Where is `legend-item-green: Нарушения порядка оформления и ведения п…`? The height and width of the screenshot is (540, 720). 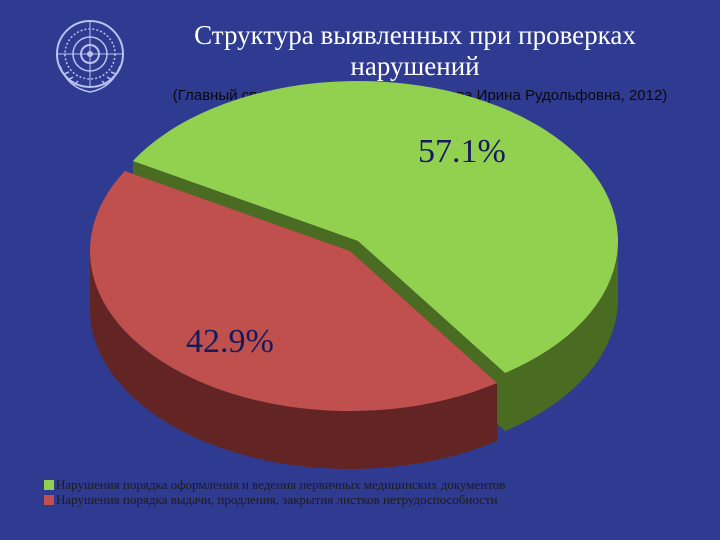 legend-item-green: Нарушения порядка оформления и ведения п… is located at coordinates (374, 484).